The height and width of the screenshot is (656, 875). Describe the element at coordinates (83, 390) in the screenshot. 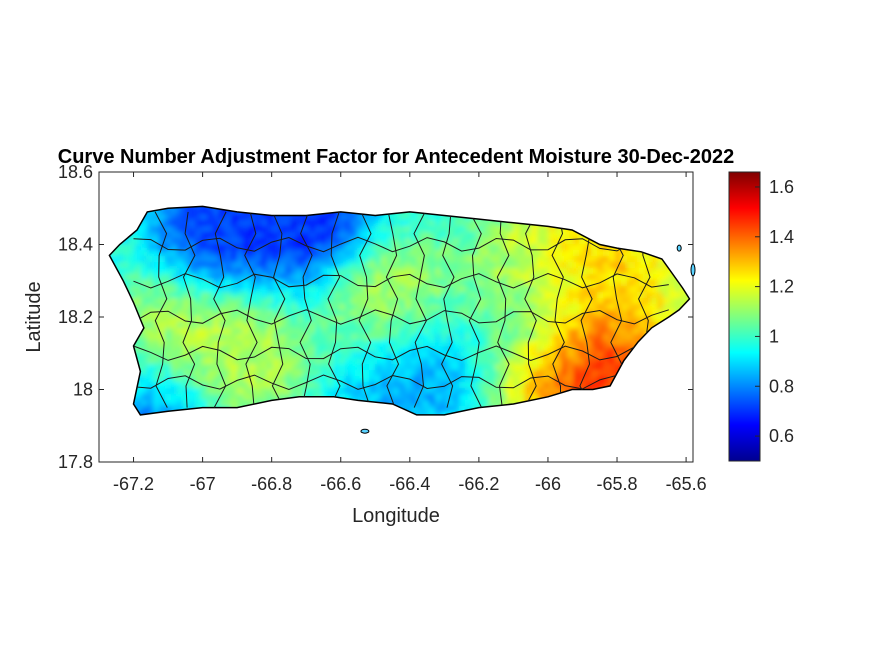

I see `y-tick-label: 18` at that location.